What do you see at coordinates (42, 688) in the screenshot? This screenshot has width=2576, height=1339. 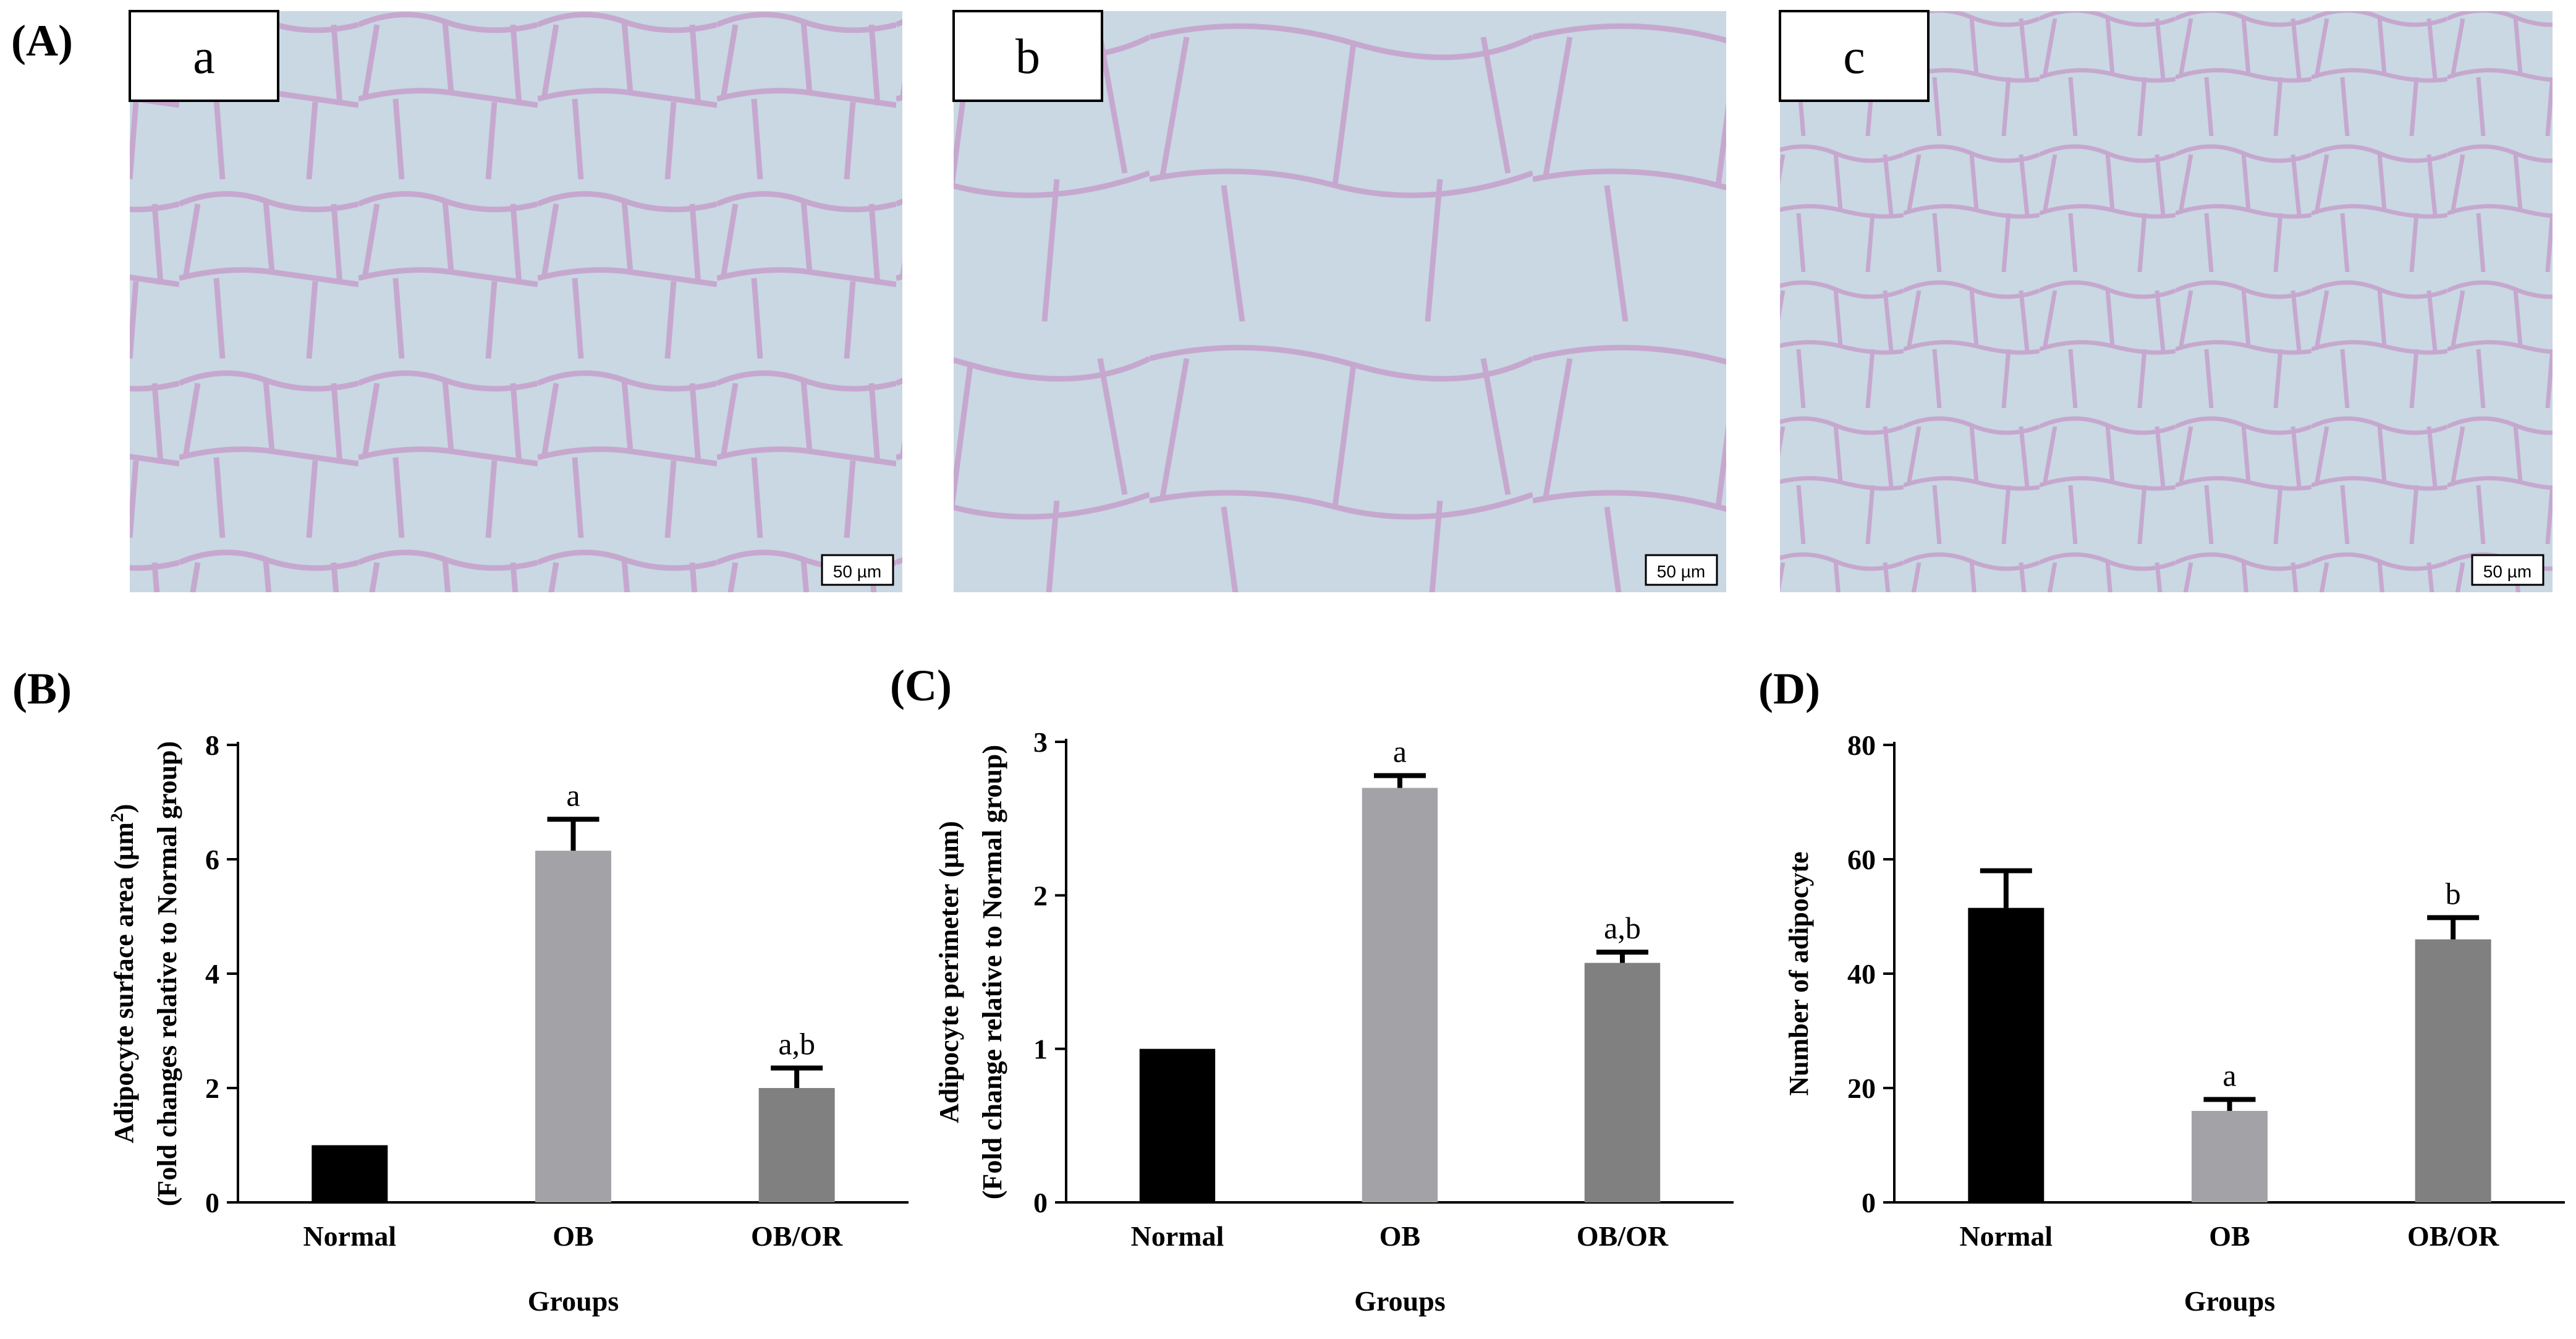 I see `panel-label: (B)` at bounding box center [42, 688].